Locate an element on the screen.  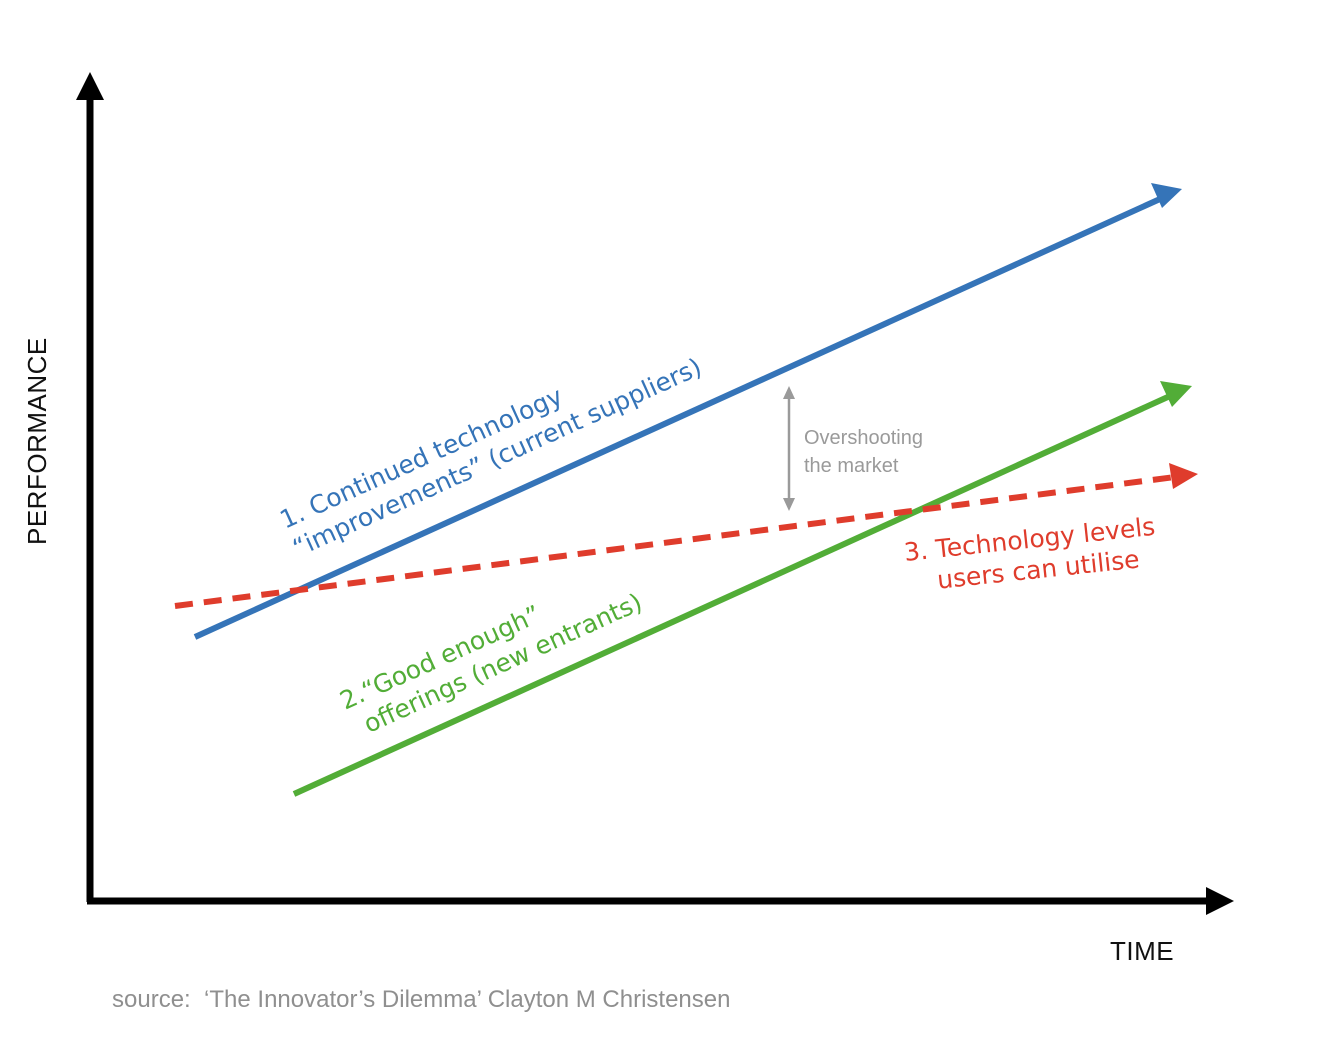
good-enough-label: 2.“Good enough” offerings (new entrants) is located at coordinates (490, 662).